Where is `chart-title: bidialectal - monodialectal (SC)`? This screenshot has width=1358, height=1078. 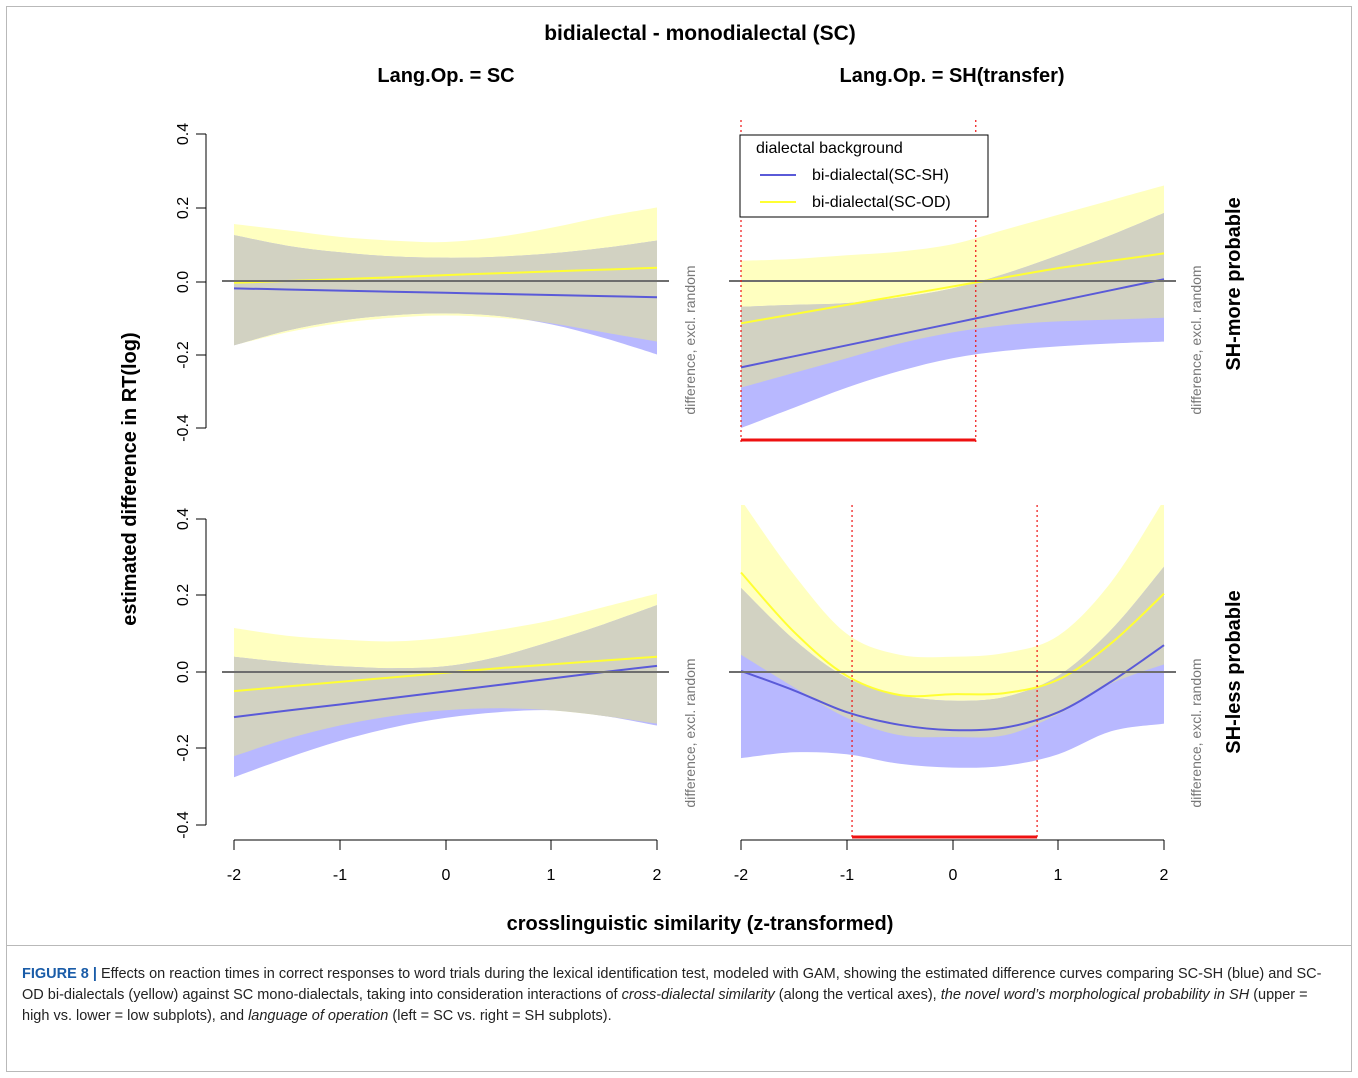 chart-title: bidialectal - monodialectal (SC) is located at coordinates (700, 33).